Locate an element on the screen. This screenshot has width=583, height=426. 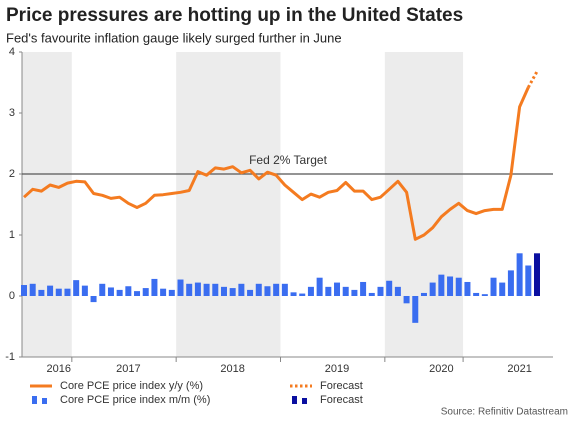
x-tick-label: 2020 is located at coordinates (441, 369).